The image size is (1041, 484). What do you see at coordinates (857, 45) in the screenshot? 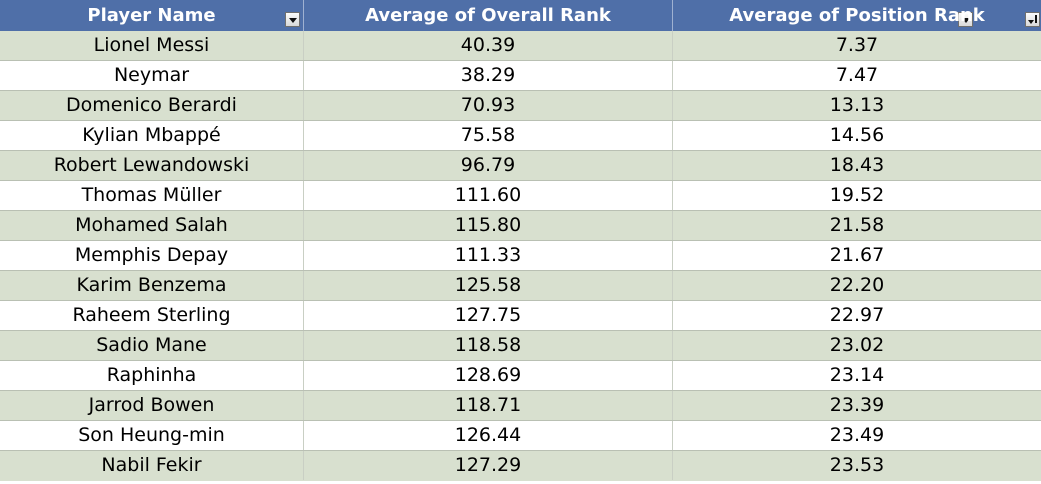
I see `position-rank-cell: 7.37` at bounding box center [857, 45].